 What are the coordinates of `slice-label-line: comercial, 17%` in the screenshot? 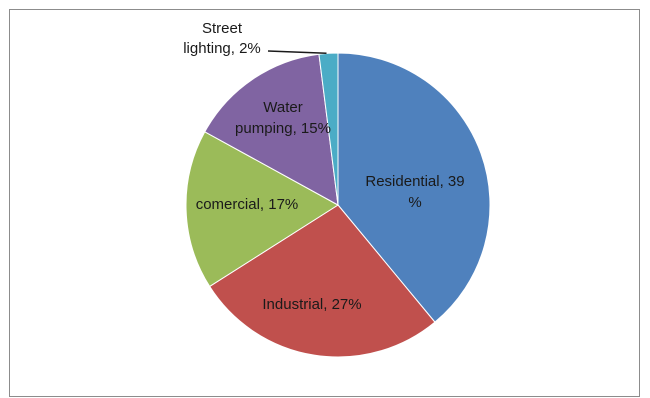 It's located at (247, 204).